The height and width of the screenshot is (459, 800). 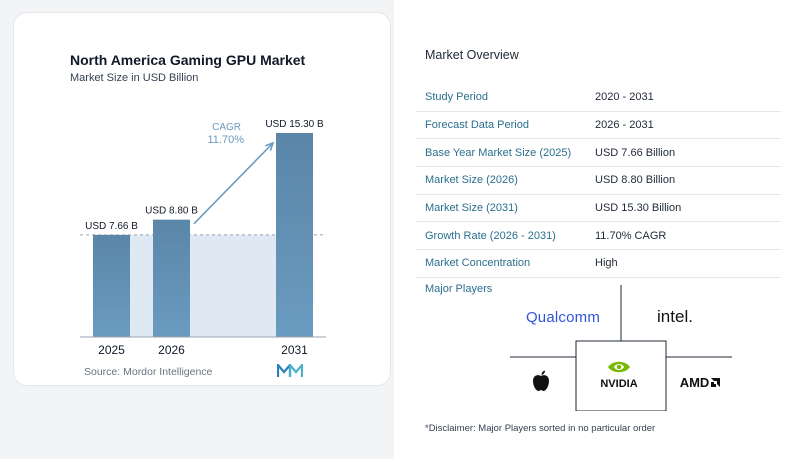 What do you see at coordinates (700, 382) in the screenshot?
I see `amd-logo: AMD` at bounding box center [700, 382].